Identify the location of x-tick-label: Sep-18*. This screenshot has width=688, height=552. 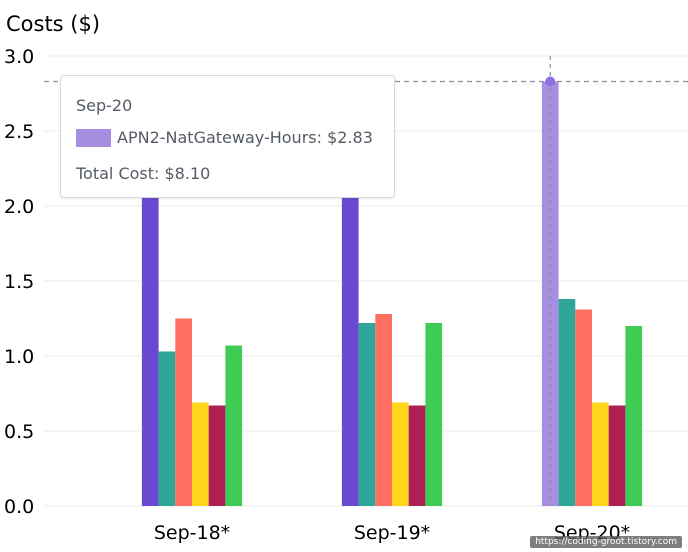
(192, 533).